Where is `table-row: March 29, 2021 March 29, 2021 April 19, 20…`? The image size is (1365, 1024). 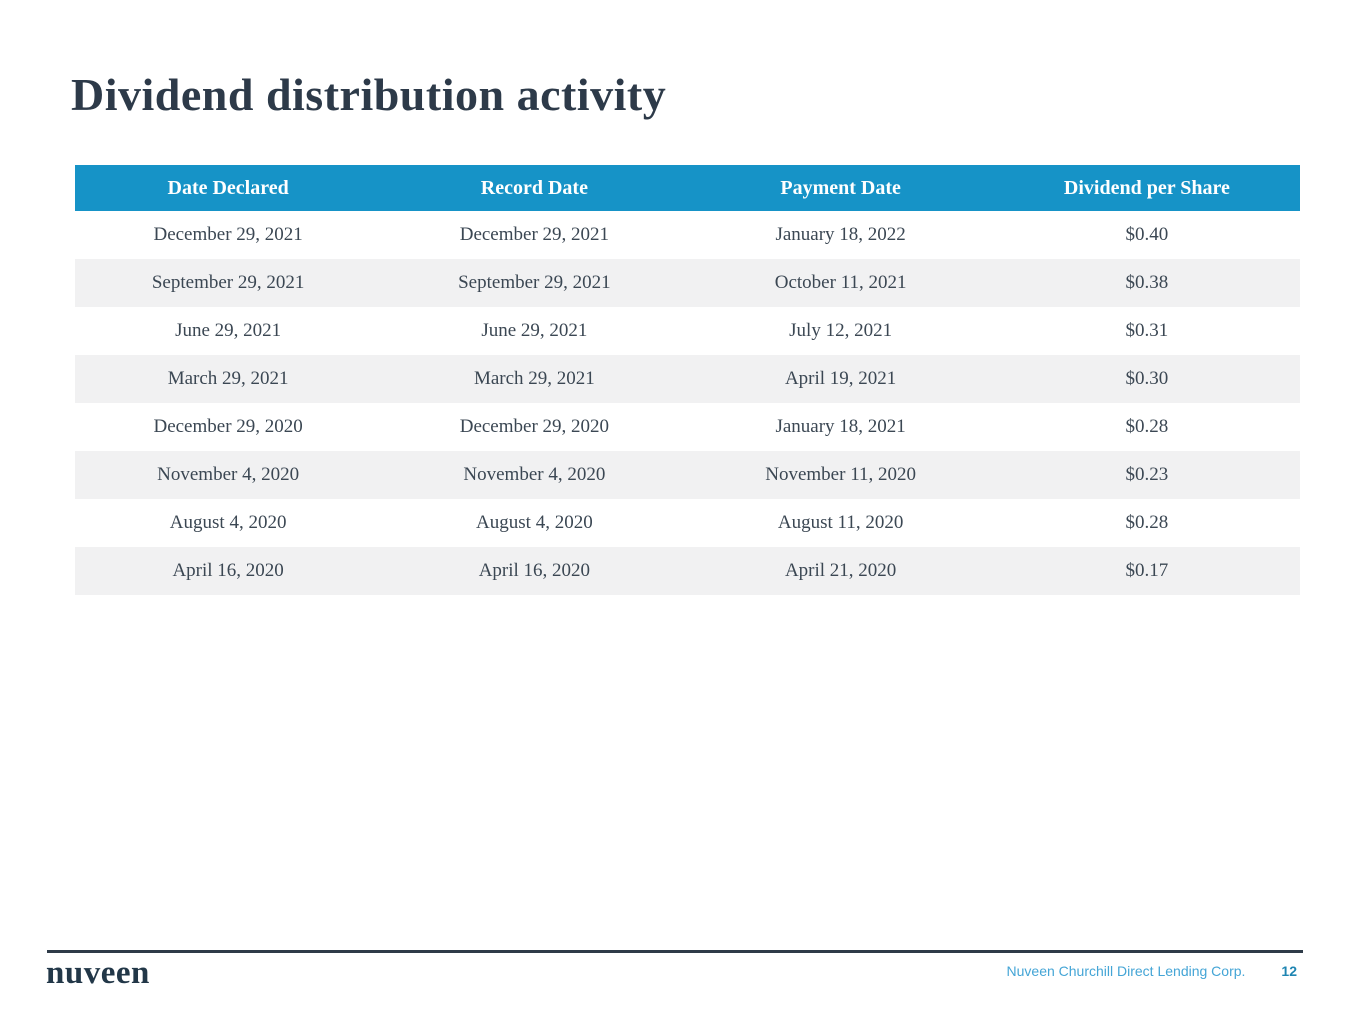 table-row: March 29, 2021 March 29, 2021 April 19, 20… is located at coordinates (687, 379).